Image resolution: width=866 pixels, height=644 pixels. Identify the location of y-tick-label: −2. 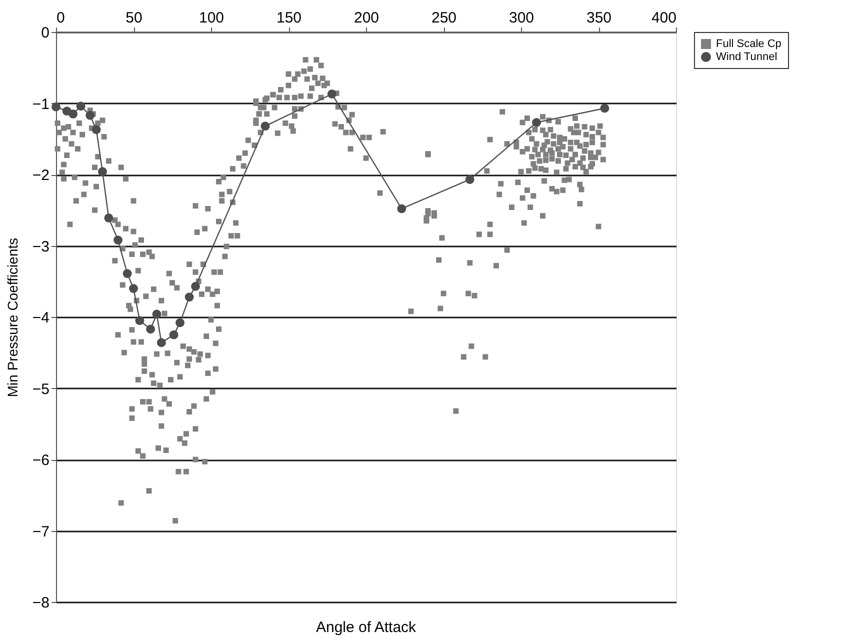
(41, 175).